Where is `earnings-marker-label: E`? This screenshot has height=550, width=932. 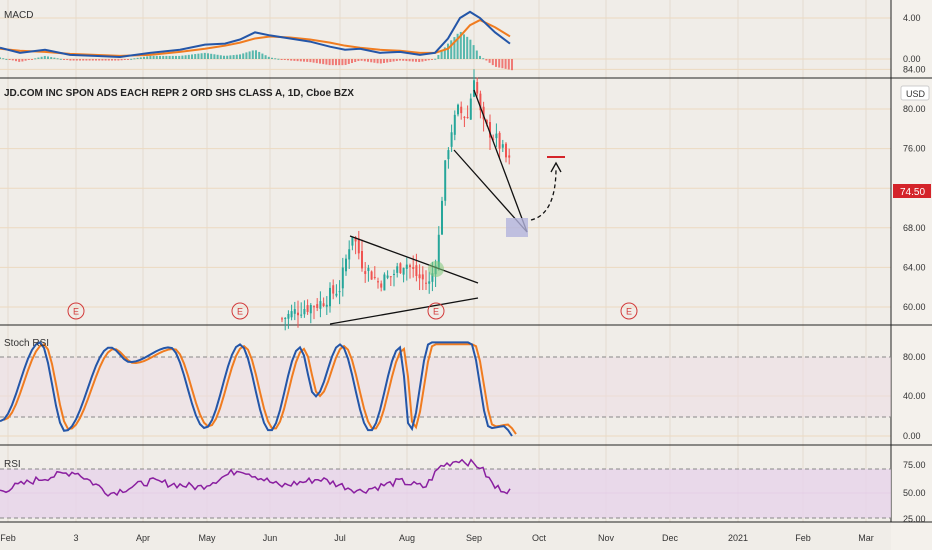
earnings-marker-label: E is located at coordinates (76, 312).